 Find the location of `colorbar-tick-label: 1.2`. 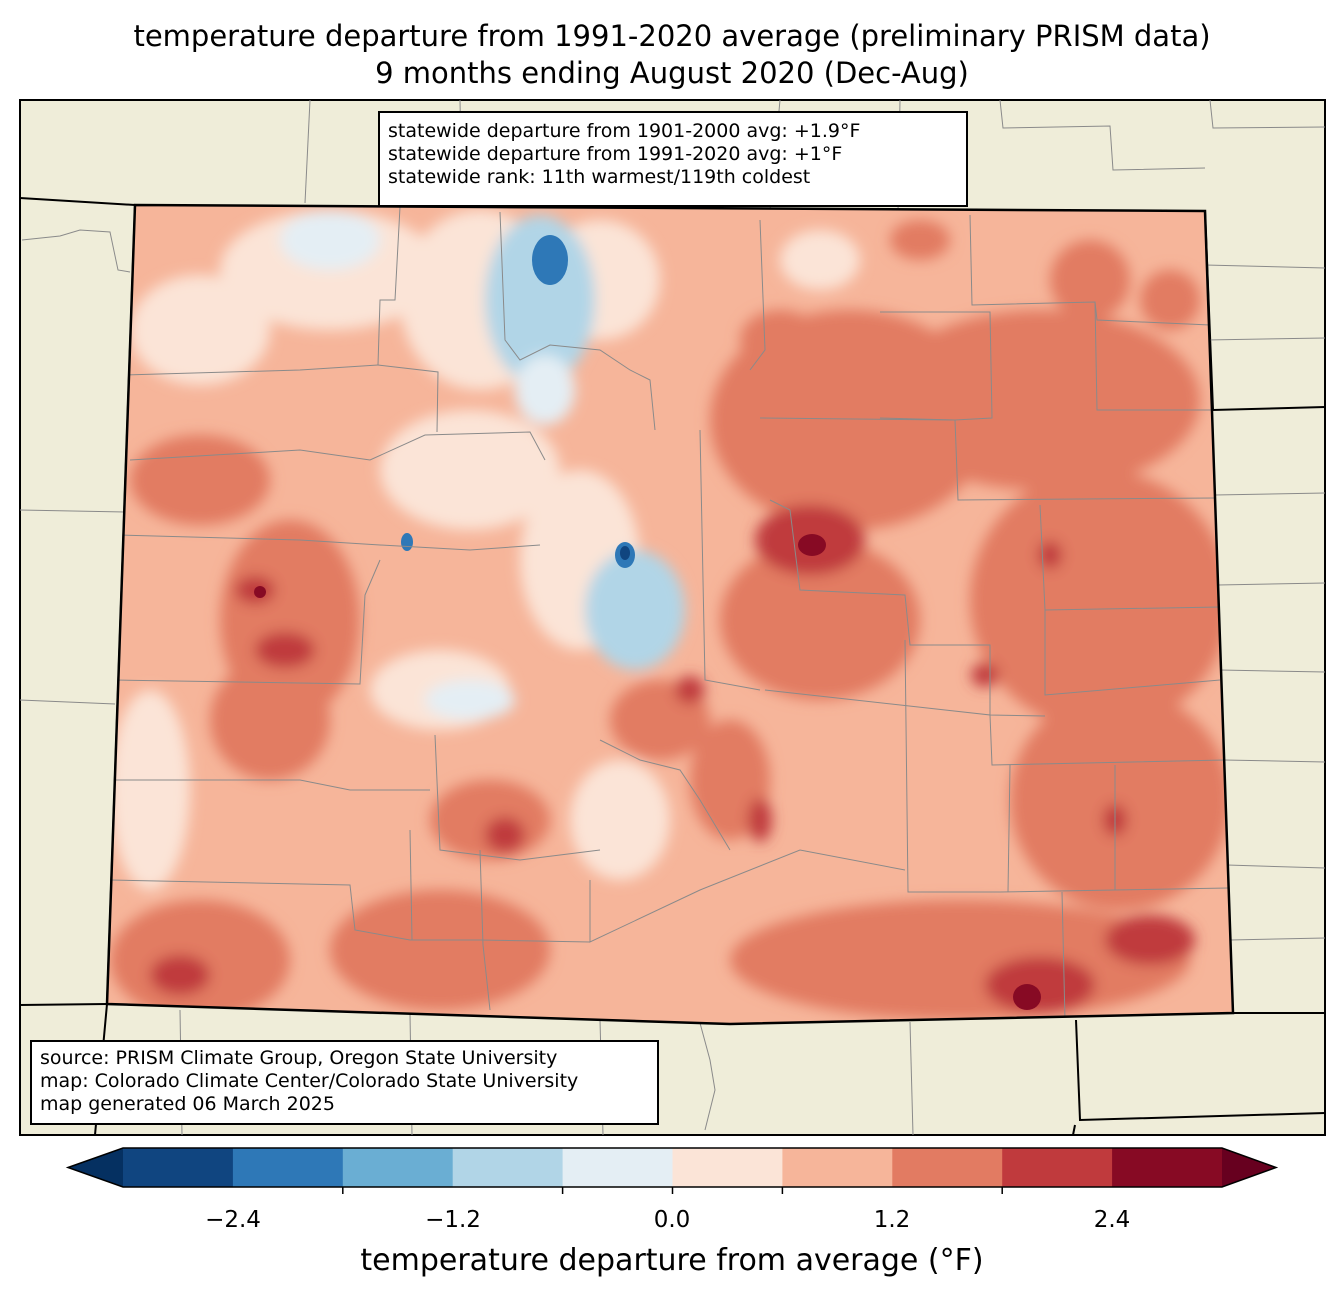

colorbar-tick-label: 1.2 is located at coordinates (892, 1220).